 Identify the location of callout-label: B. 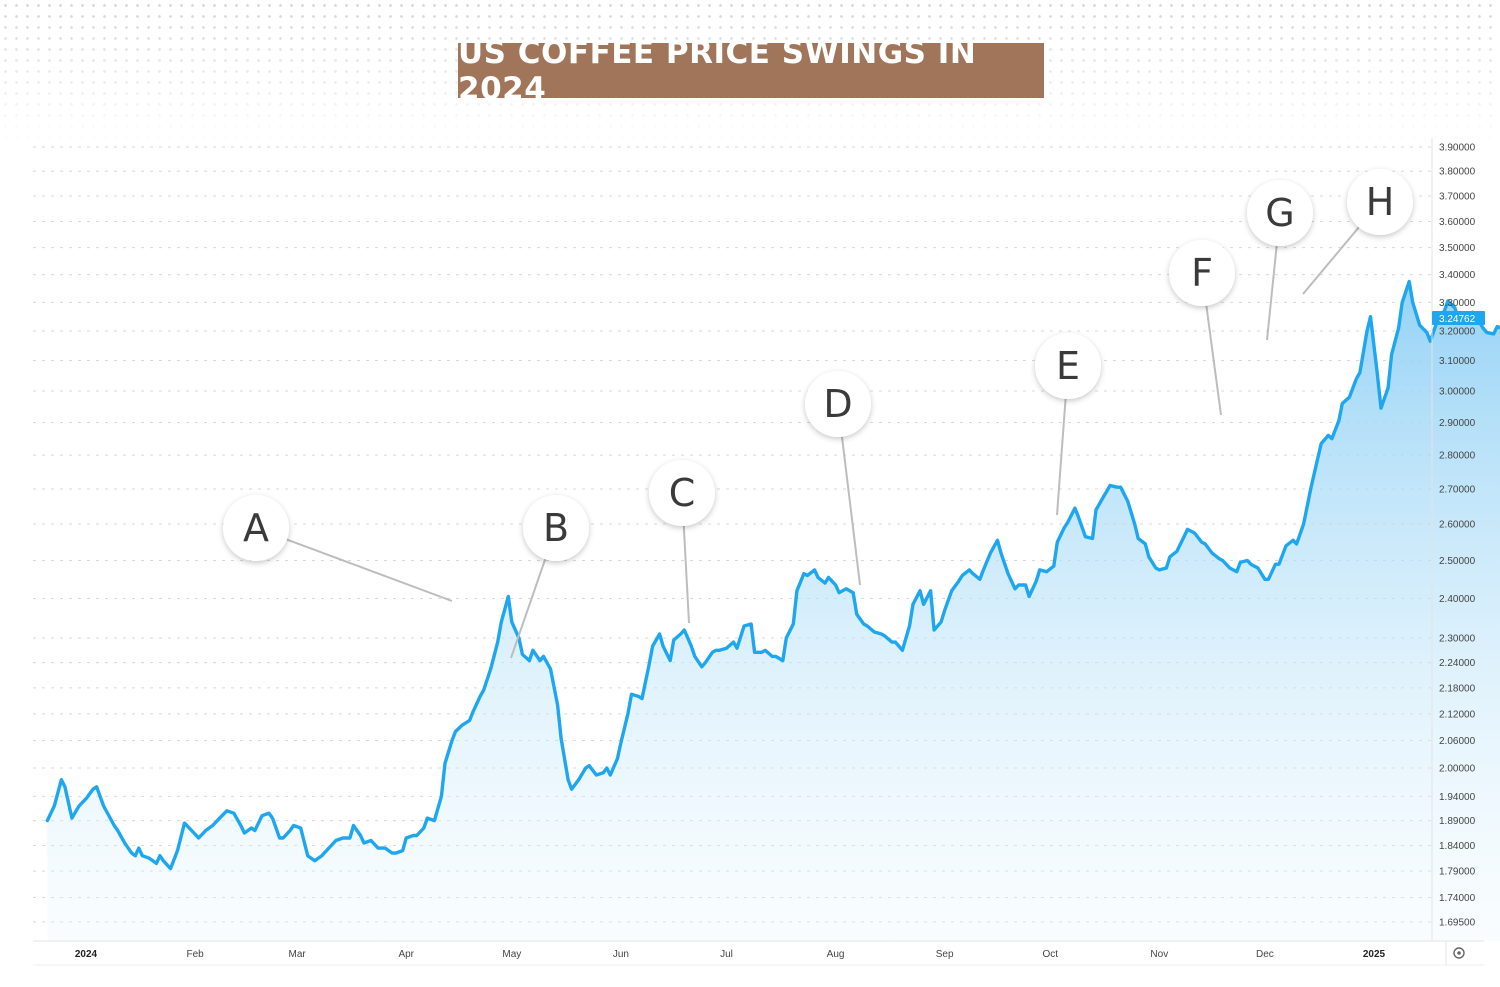
(556, 528).